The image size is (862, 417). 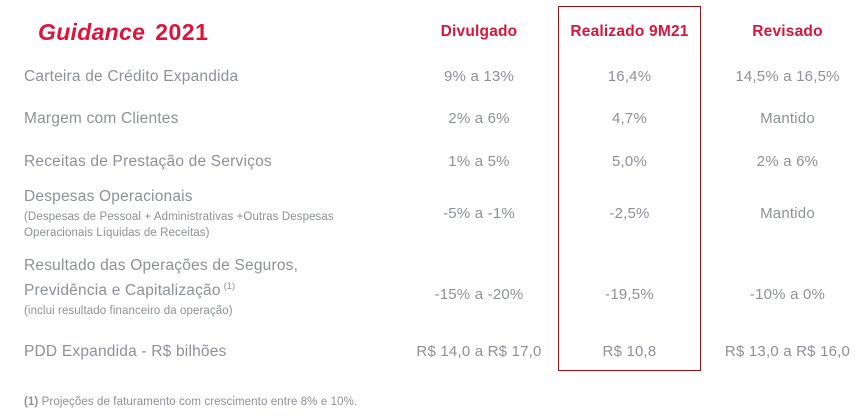 What do you see at coordinates (479, 351) in the screenshot?
I see `cell-divulgado: R$ 14,0 a R$ 17,0` at bounding box center [479, 351].